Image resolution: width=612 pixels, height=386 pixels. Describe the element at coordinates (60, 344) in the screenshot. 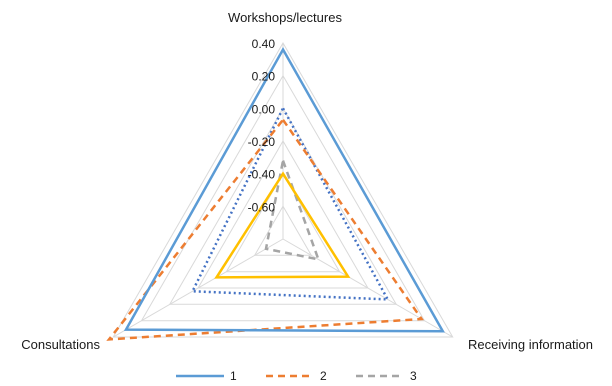

I see `axis-label-left: Consultations` at that location.